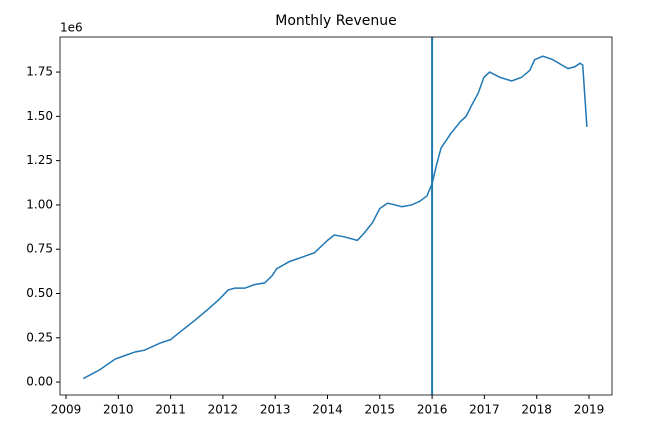  Describe the element at coordinates (335, 21) in the screenshot. I see `chart-title: Monthly Revenue` at that location.